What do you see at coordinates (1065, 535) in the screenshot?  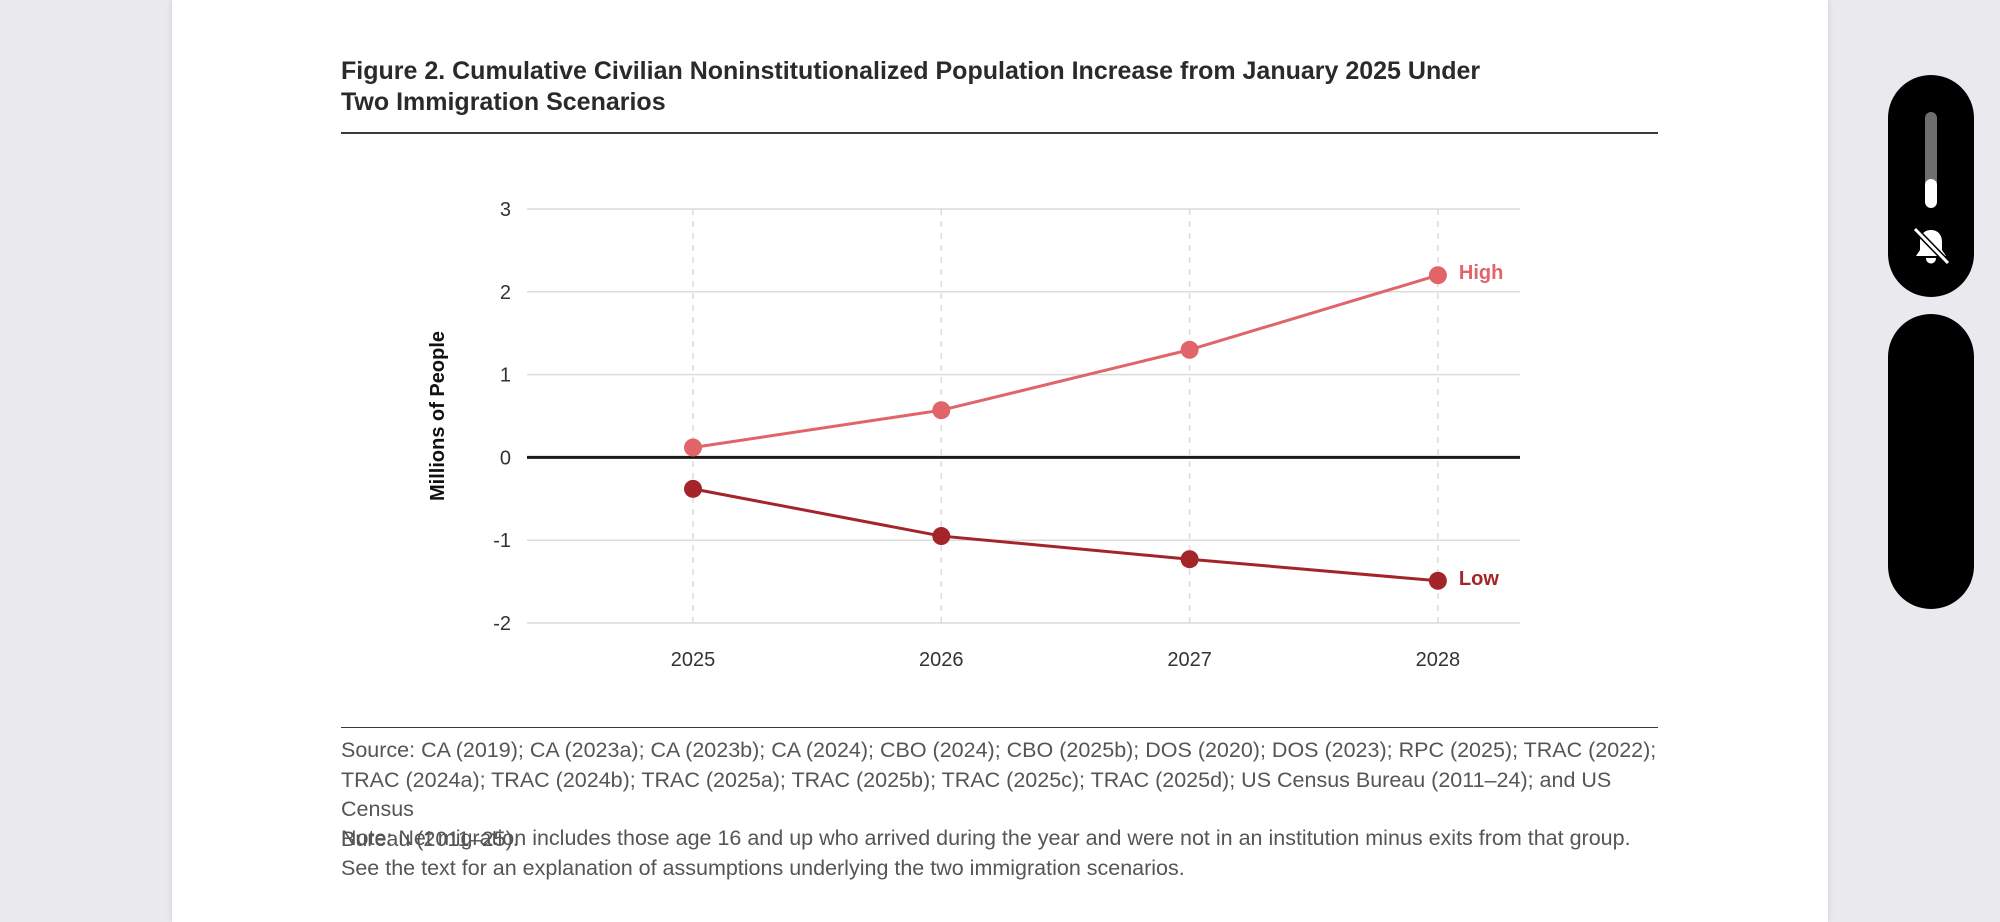 I see `series-line-low` at bounding box center [1065, 535].